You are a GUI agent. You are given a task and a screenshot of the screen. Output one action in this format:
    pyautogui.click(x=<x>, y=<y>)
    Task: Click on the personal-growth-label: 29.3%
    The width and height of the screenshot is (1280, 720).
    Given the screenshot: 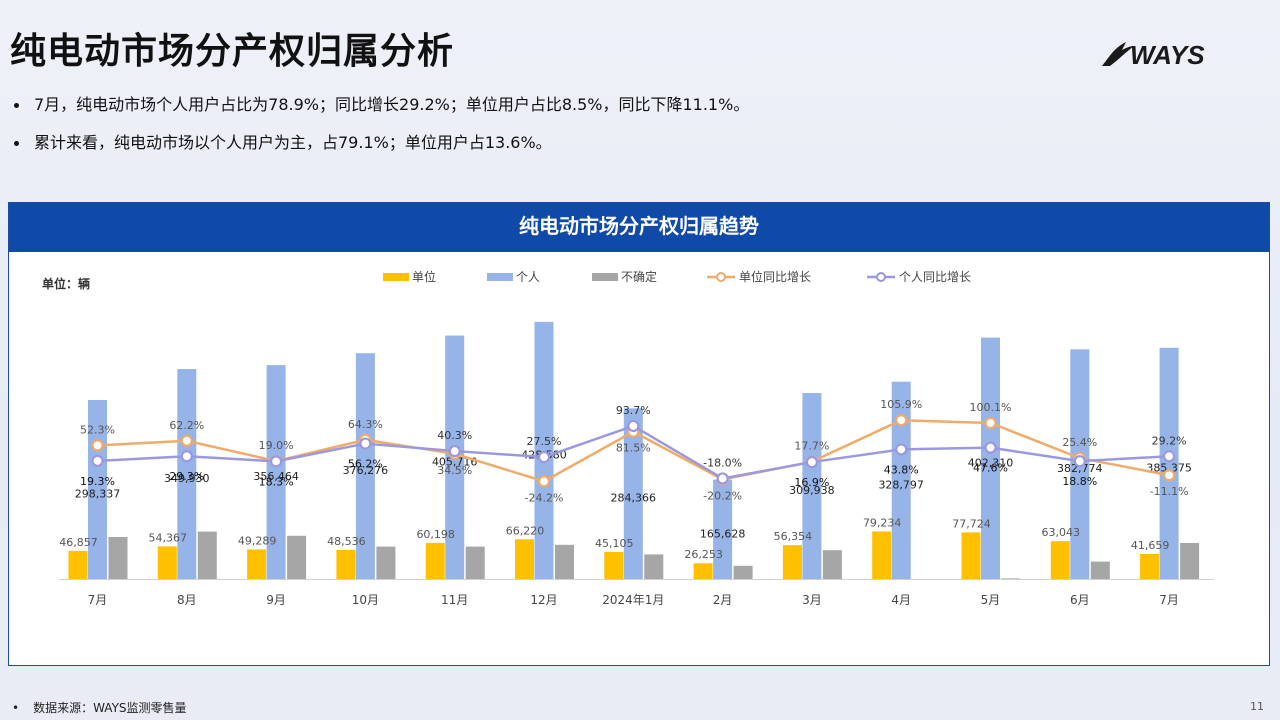 What is the action you would take?
    pyautogui.click(x=186, y=476)
    